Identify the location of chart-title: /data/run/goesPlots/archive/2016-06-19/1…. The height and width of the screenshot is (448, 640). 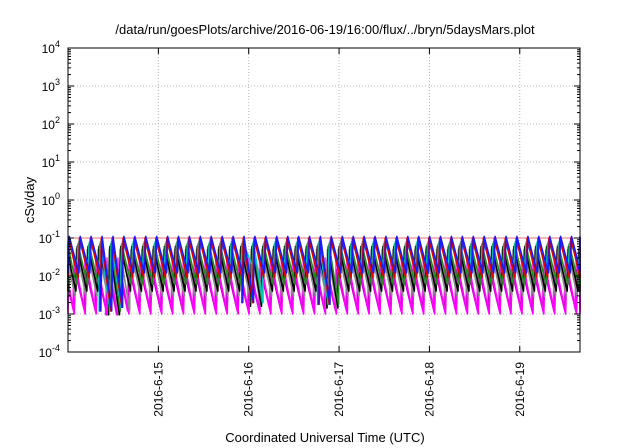
(325, 29).